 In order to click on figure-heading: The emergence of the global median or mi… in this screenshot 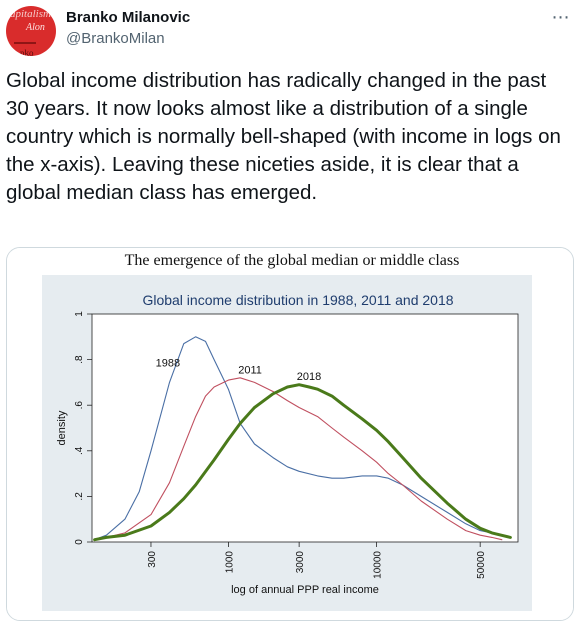, I will do `click(292, 260)`.